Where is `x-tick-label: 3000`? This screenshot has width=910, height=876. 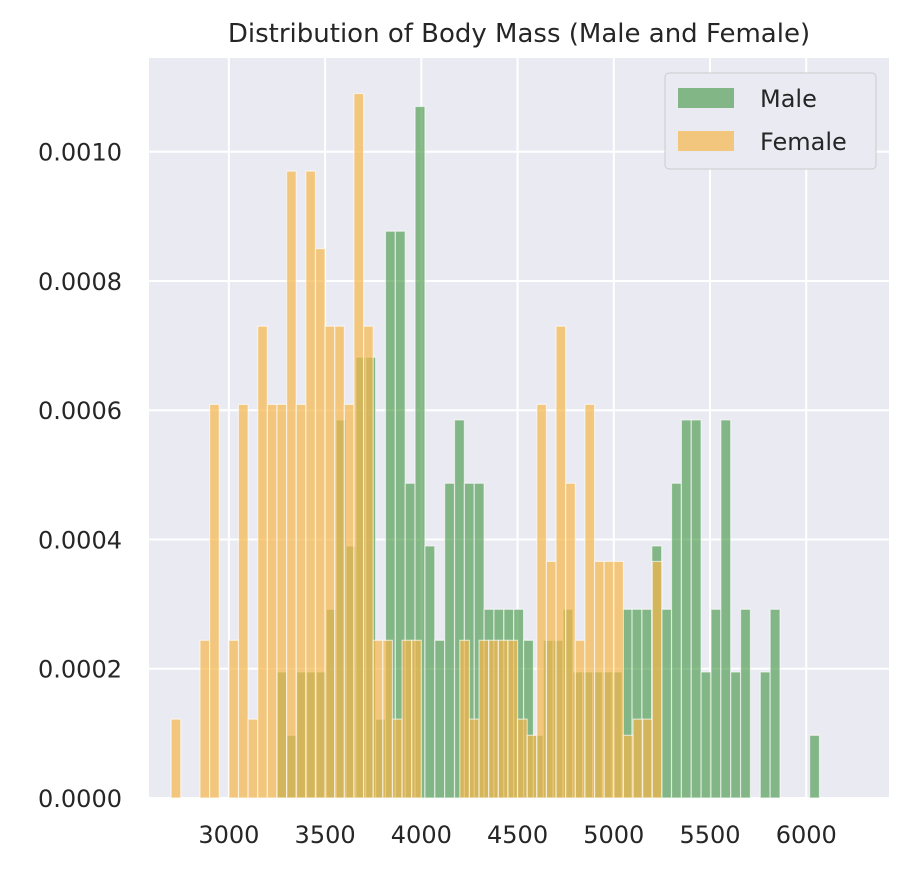
x-tick-label: 3000 is located at coordinates (228, 835).